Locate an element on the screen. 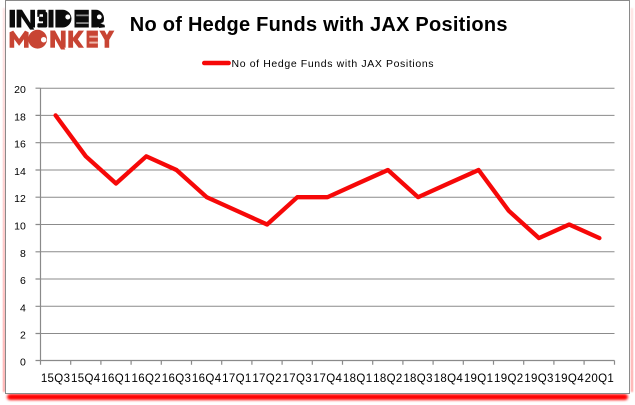 This screenshot has height=405, width=635. svg-text: 17Q1 is located at coordinates (237, 379).